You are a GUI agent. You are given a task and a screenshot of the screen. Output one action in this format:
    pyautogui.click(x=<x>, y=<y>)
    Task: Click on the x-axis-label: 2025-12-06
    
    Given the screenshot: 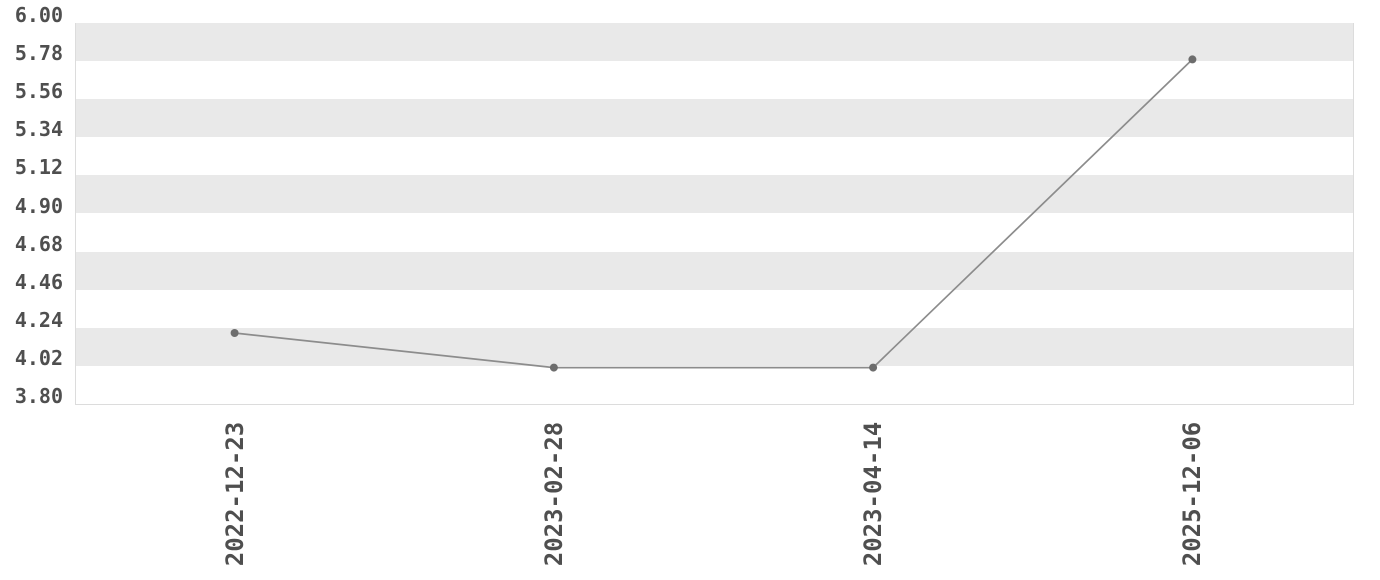 What is the action you would take?
    pyautogui.click(x=1192, y=494)
    